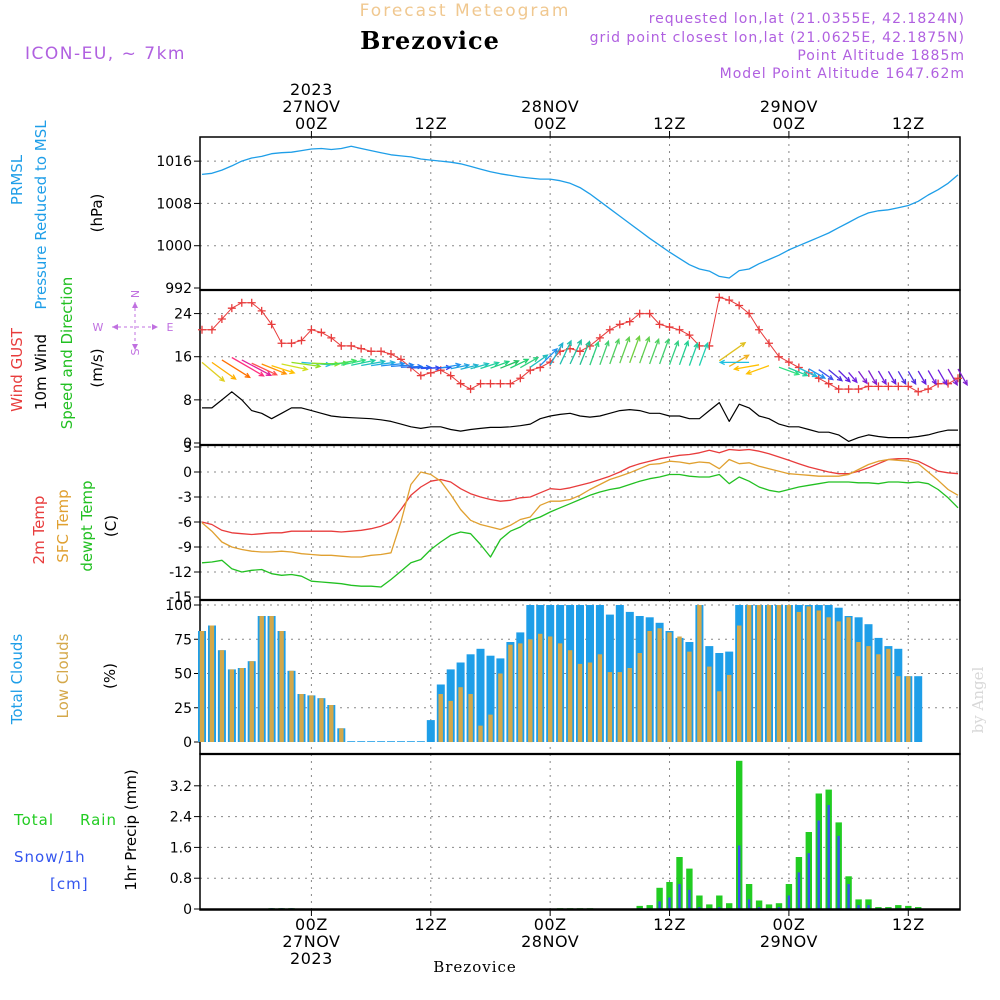  I want to click on time-label-top: 12Z, so click(430, 123).